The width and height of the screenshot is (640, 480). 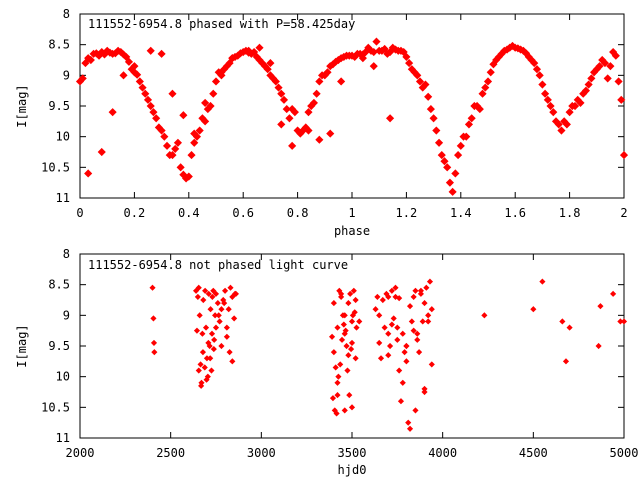 What do you see at coordinates (63, 198) in the screenshot?
I see `y-tick-label: 11` at bounding box center [63, 198].